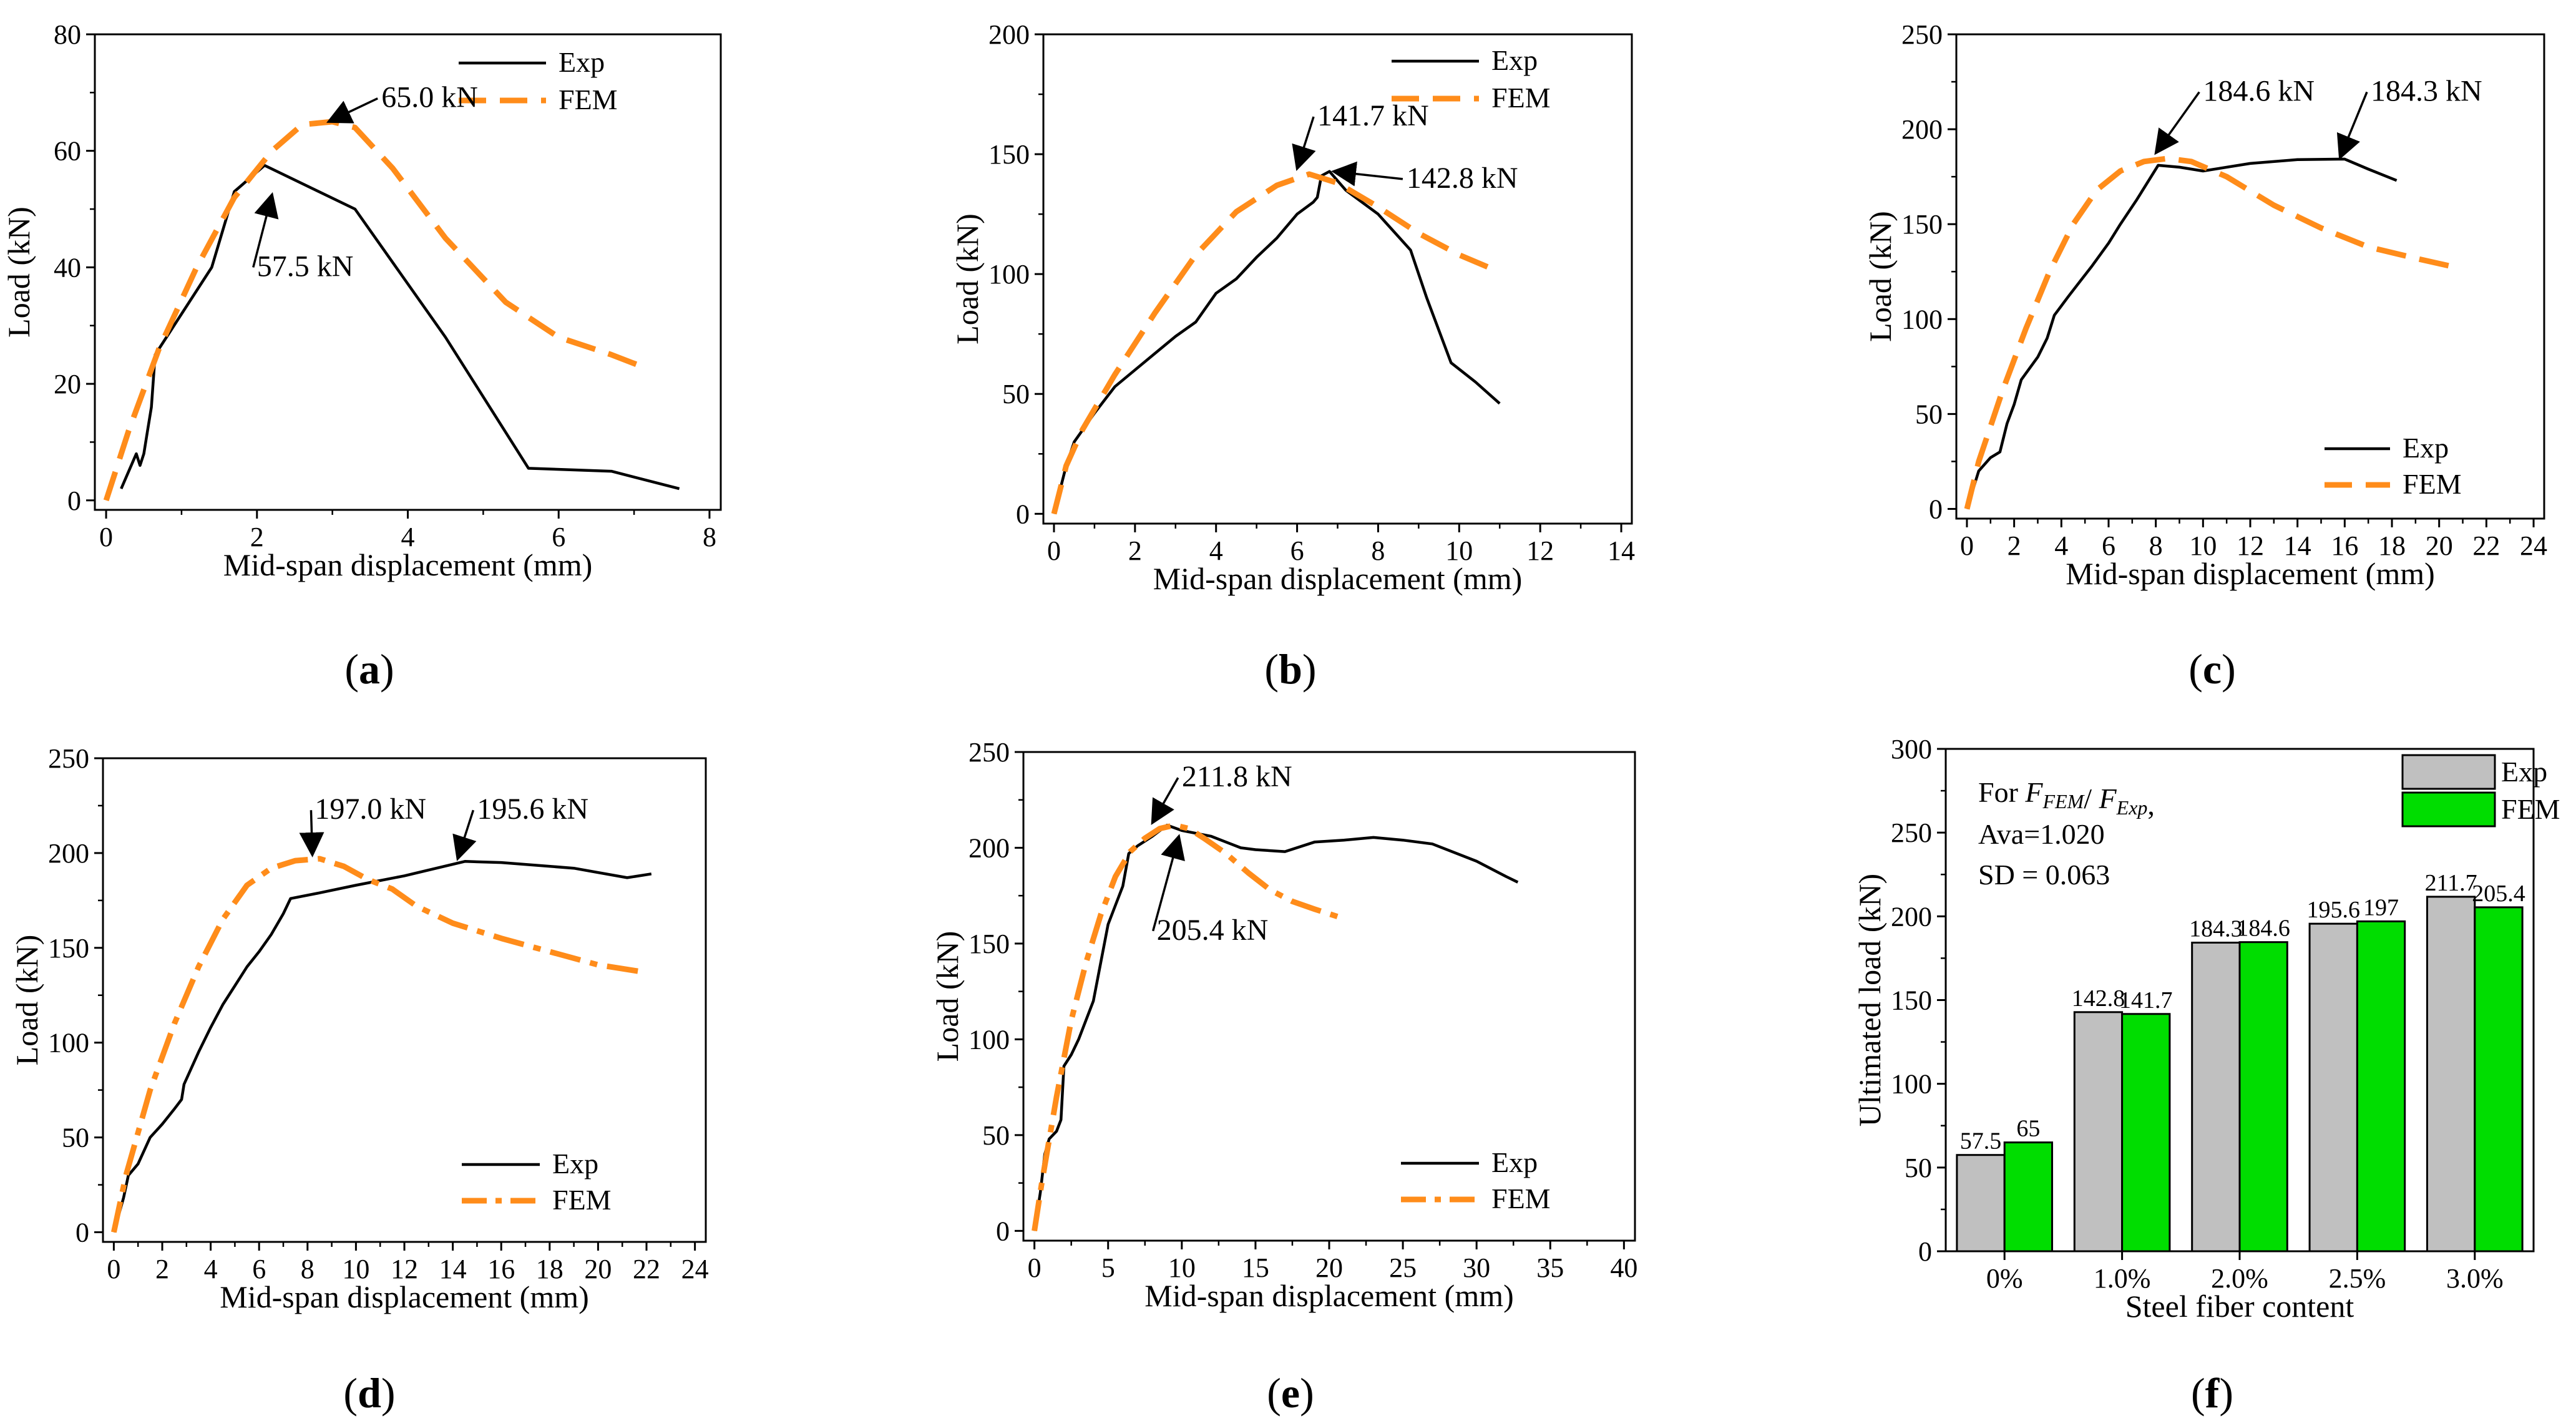 This screenshot has width=2576, height=1426. Describe the element at coordinates (1290, 1393) in the screenshot. I see `panel-label-letter: e` at that location.